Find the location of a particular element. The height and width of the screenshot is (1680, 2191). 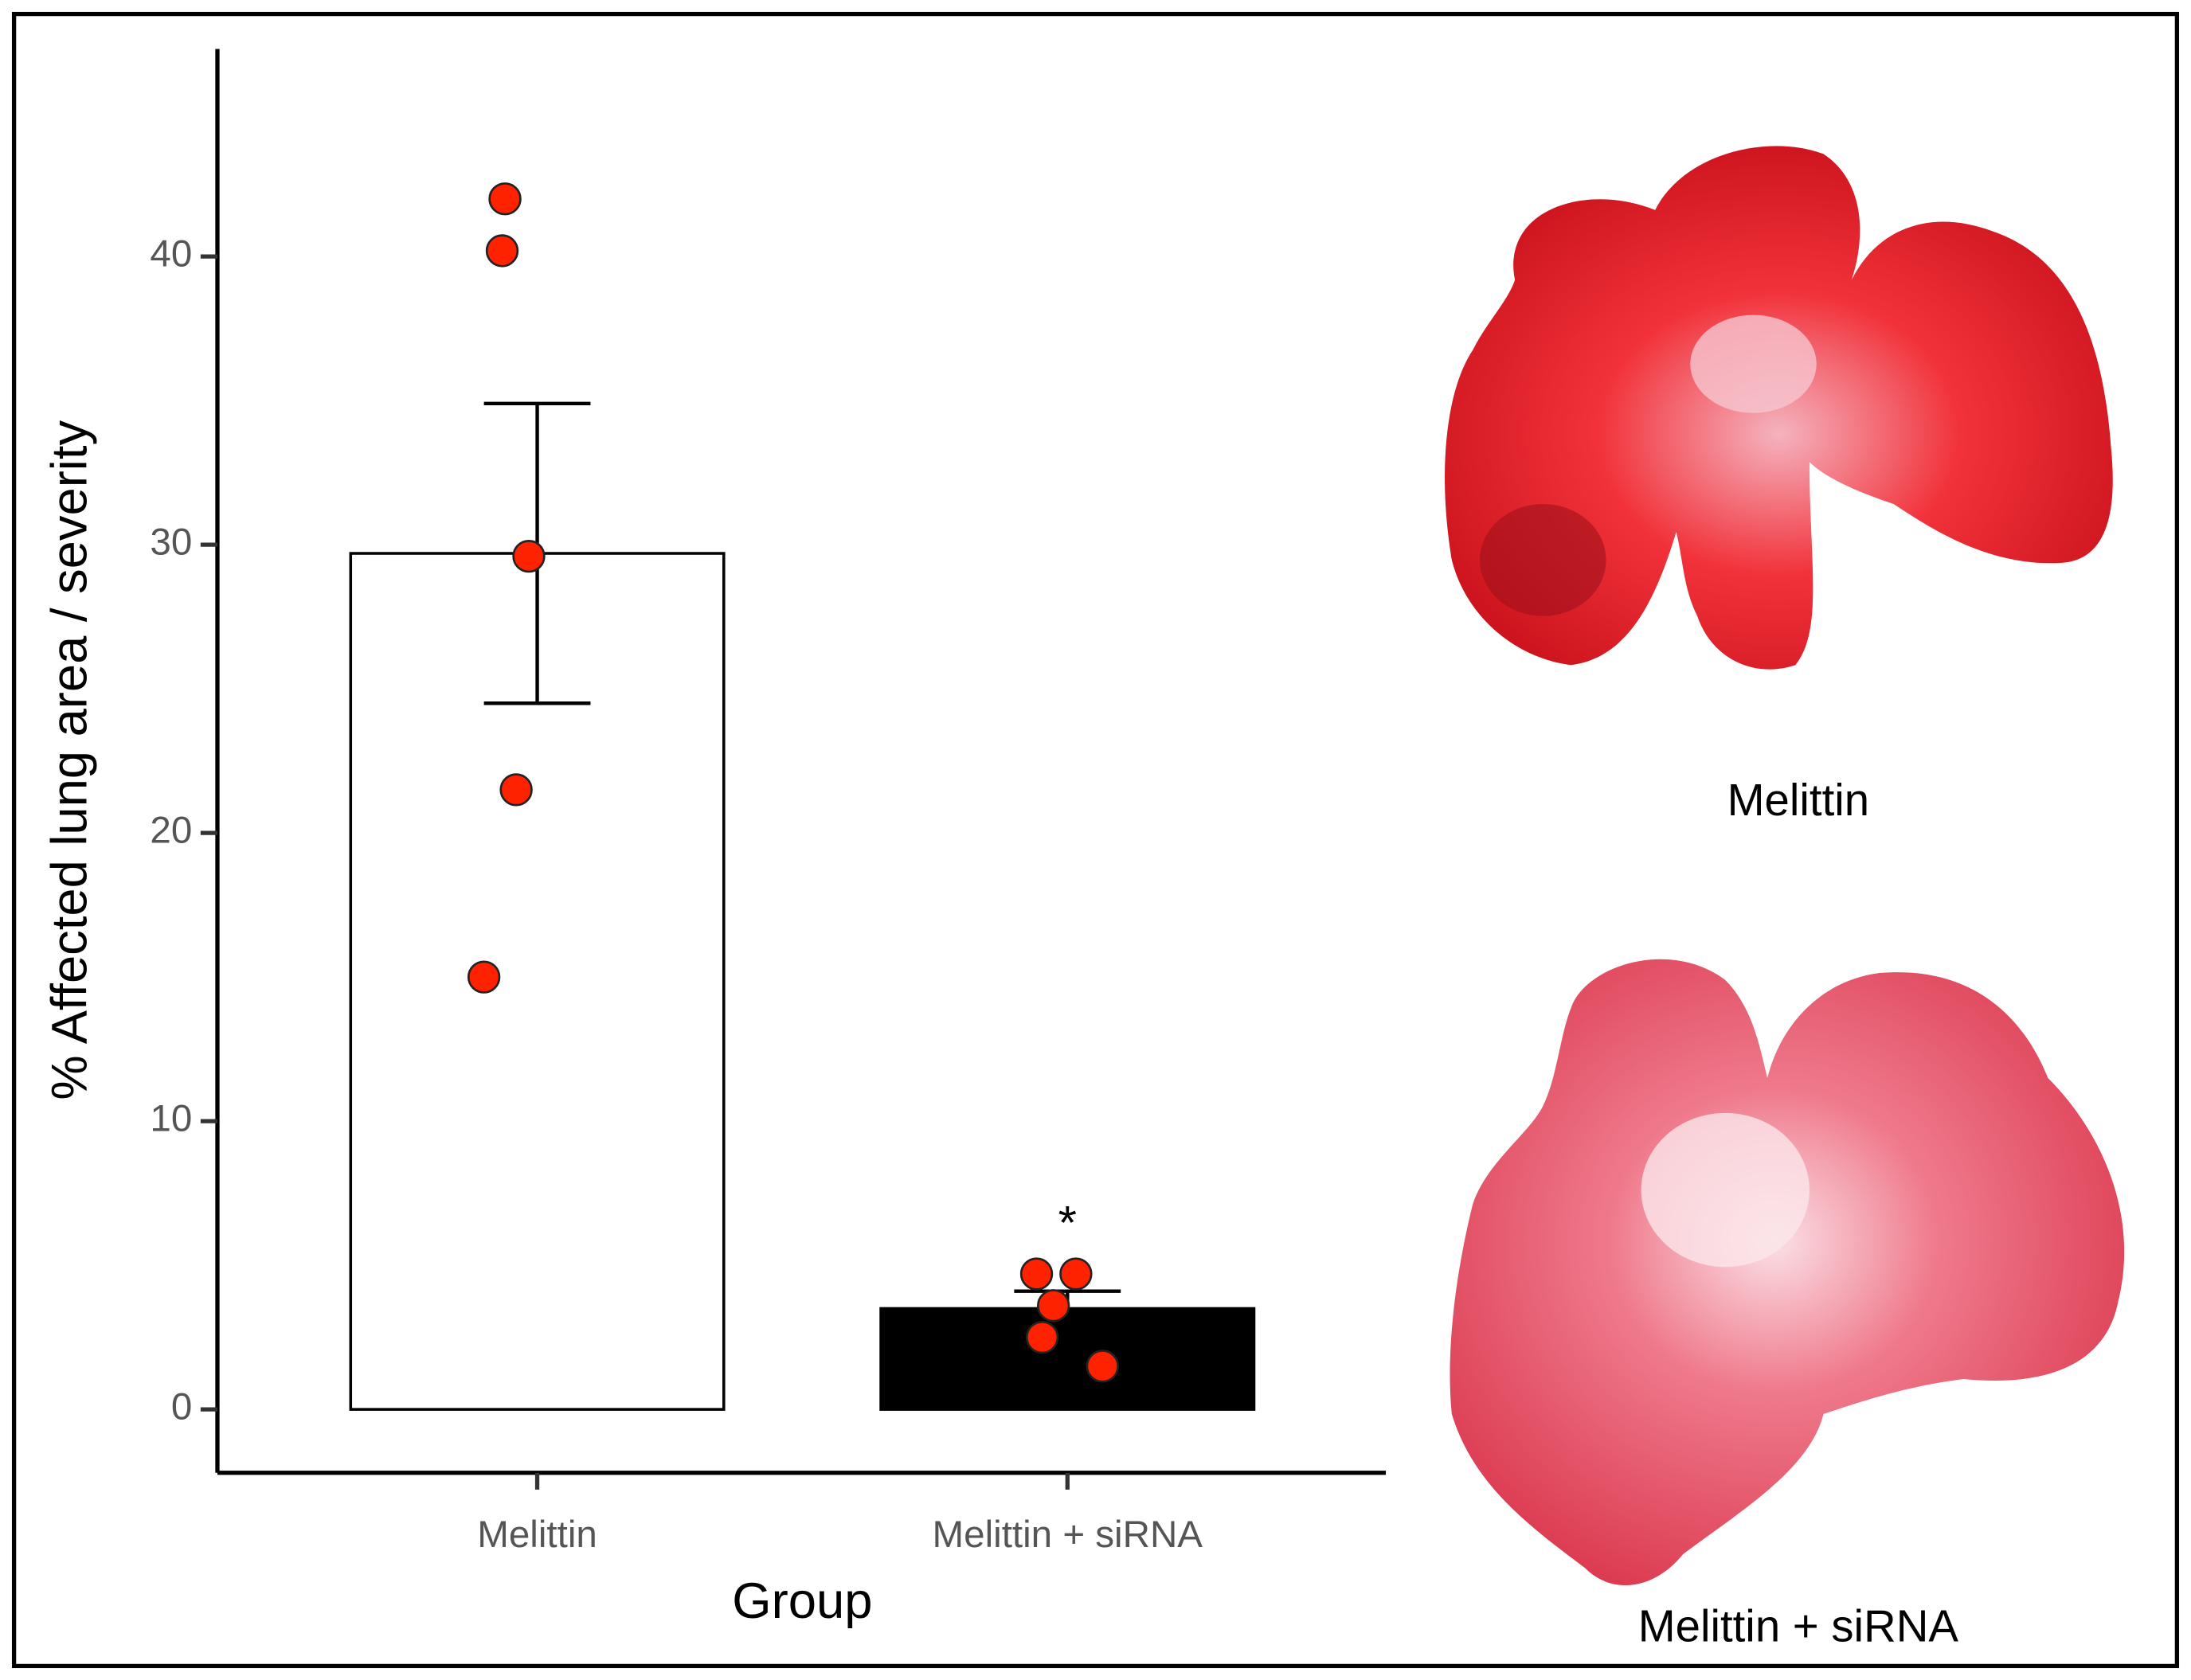

y-tick-label: 20 is located at coordinates (171, 831).